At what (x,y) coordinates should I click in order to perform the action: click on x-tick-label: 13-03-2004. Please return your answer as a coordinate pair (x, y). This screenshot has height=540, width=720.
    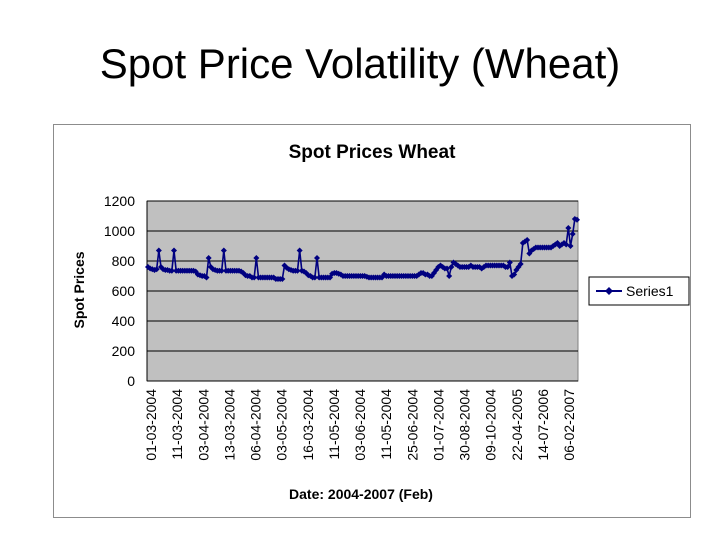
    Looking at the image, I should click on (229, 425).